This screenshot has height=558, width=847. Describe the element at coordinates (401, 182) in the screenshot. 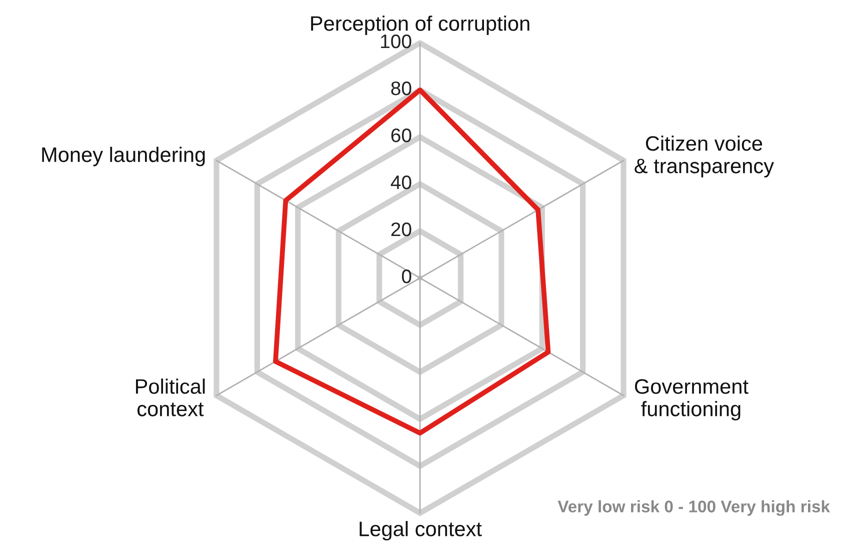

I see `y-tick-label: 40` at that location.